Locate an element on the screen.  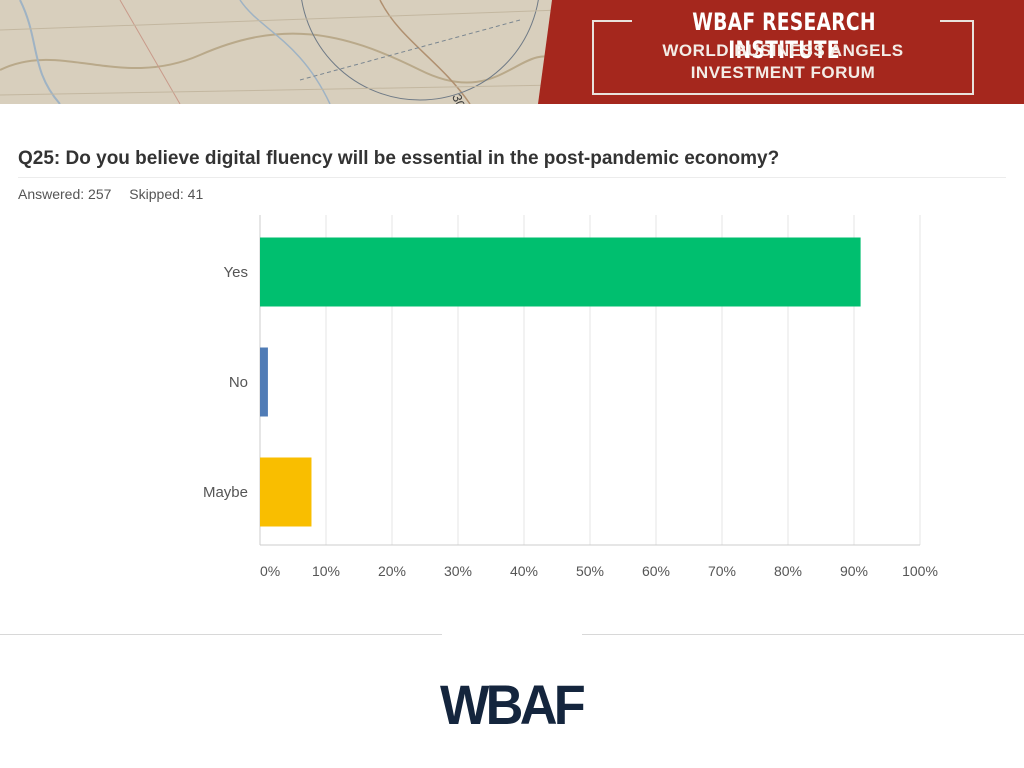
banner-subtitle-line1: WORLD BUSINESS ANGELS is located at coordinates (783, 50).